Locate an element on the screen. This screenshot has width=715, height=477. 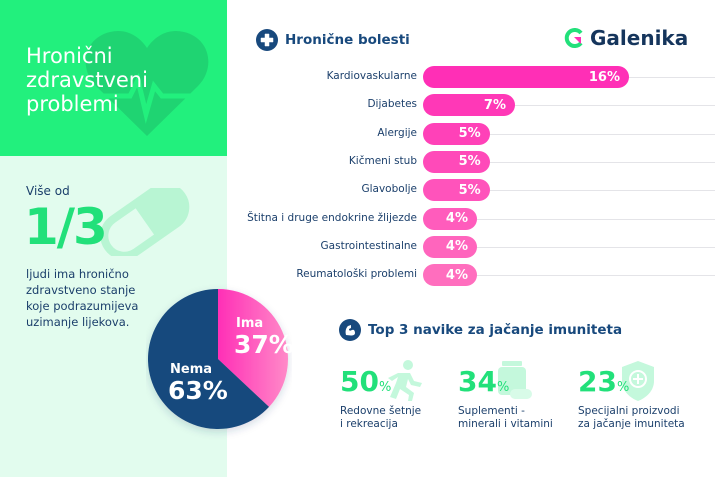
bar-row: Gastrointestinalne 4% is located at coordinates (477, 246).